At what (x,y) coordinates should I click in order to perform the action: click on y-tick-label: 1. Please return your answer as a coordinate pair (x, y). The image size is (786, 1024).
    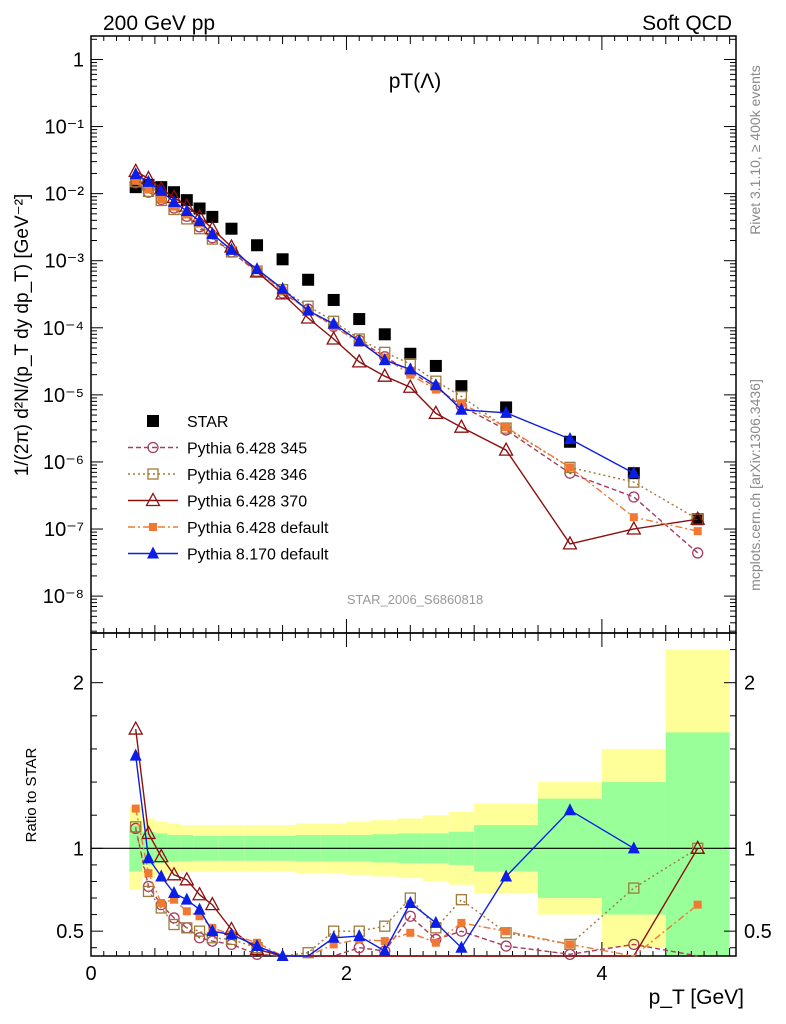
    Looking at the image, I should click on (78, 60).